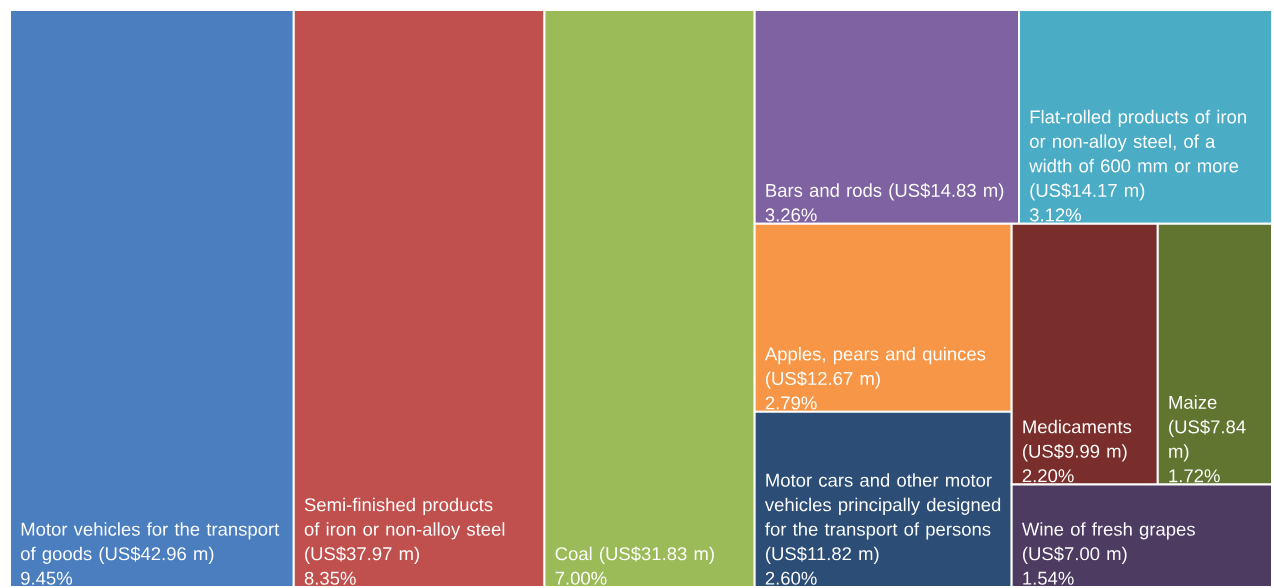  Describe the element at coordinates (882, 518) in the screenshot. I see `category-label: Motor cars and other motor vehicles principally designed for the transport of persons (US$11.82 m)` at that location.